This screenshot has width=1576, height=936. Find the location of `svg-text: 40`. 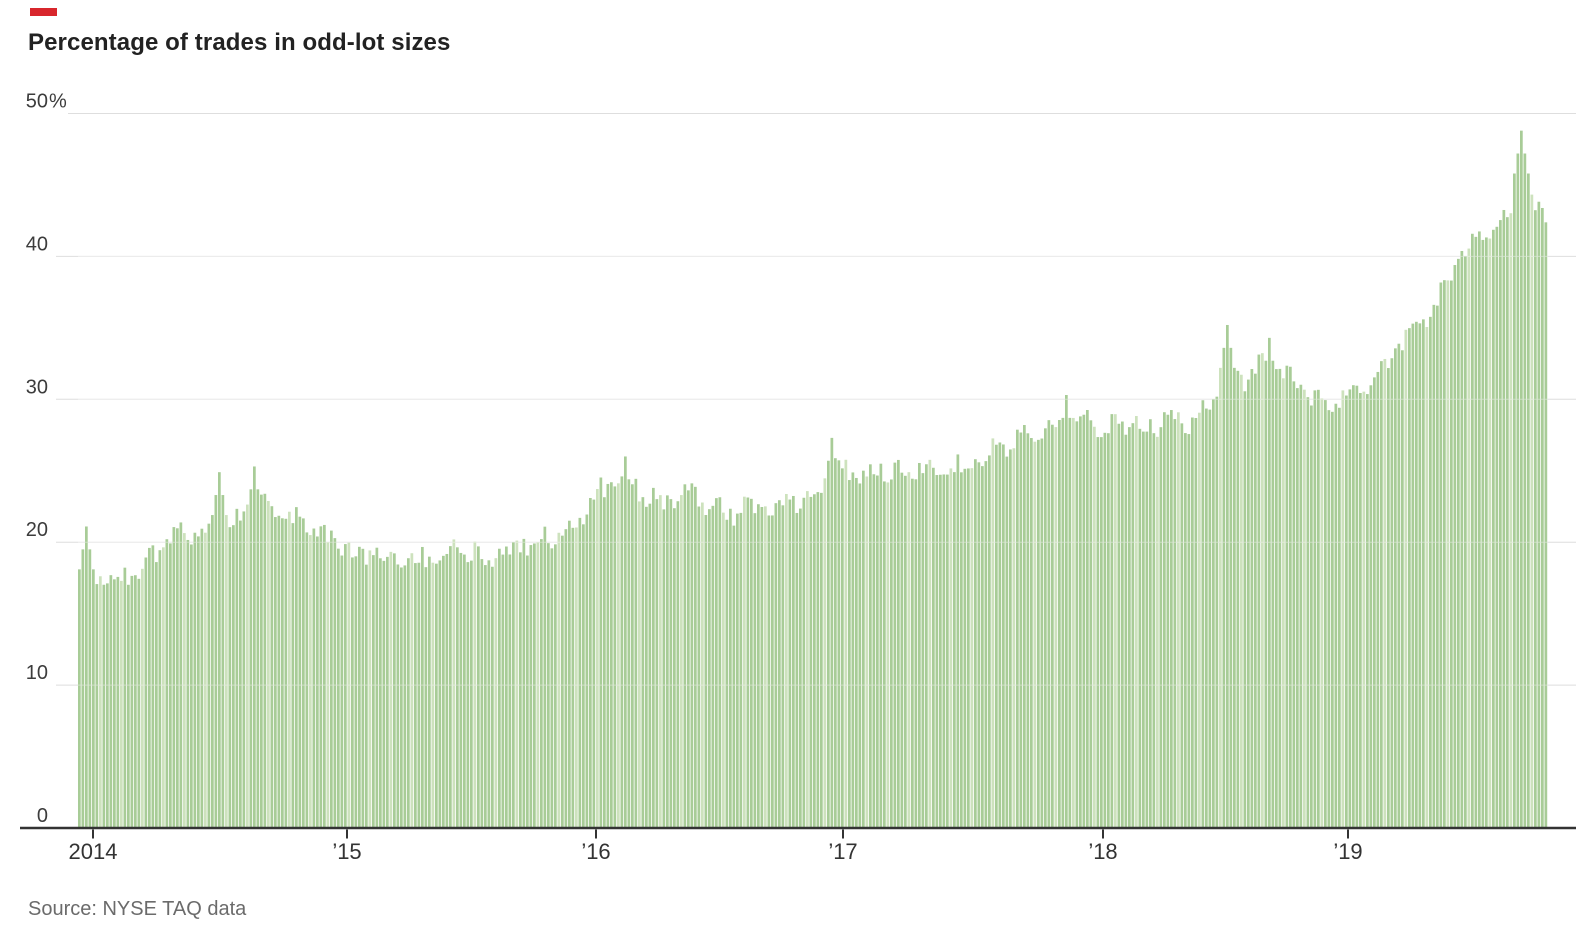

svg-text: 40 is located at coordinates (37, 244).